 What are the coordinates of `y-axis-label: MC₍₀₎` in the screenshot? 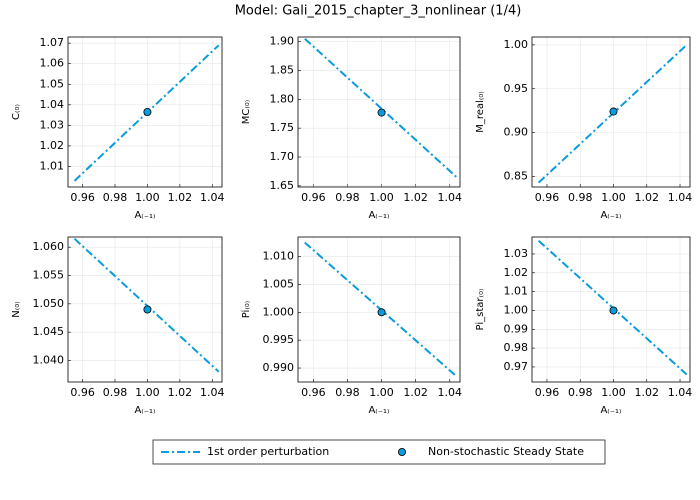 It's located at (246, 112).